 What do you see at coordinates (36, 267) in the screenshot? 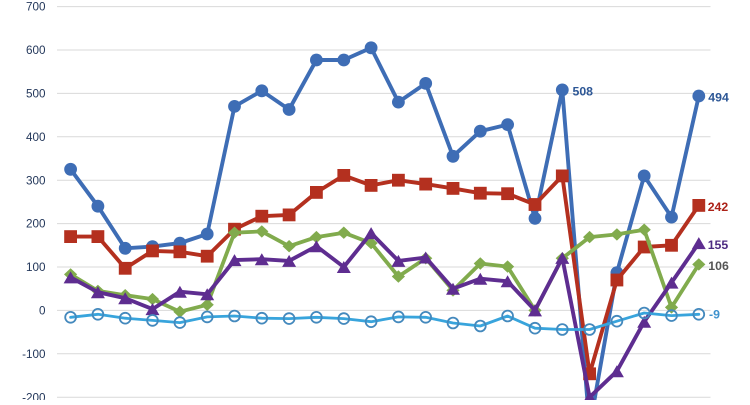
I see `svg-text: 100` at bounding box center [36, 267].